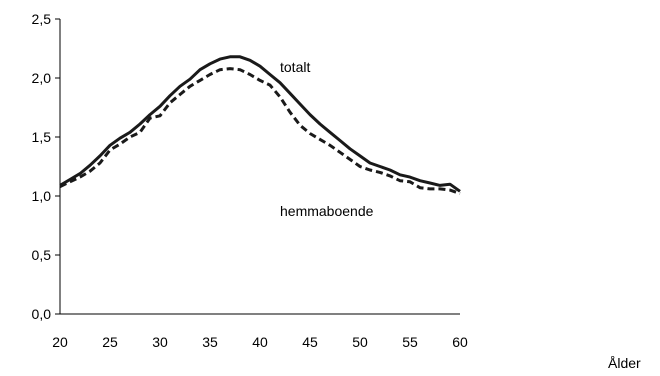 The width and height of the screenshot is (660, 376). Describe the element at coordinates (210, 342) in the screenshot. I see `x-tick-label: 35` at that location.